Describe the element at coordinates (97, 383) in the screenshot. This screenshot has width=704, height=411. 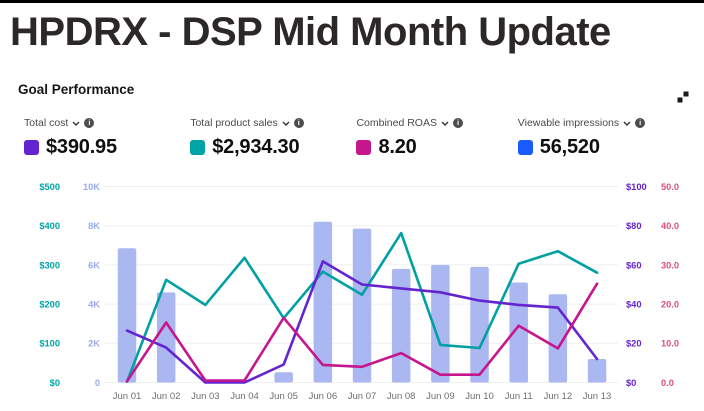
I see `y-tick-impressions: 0` at that location.